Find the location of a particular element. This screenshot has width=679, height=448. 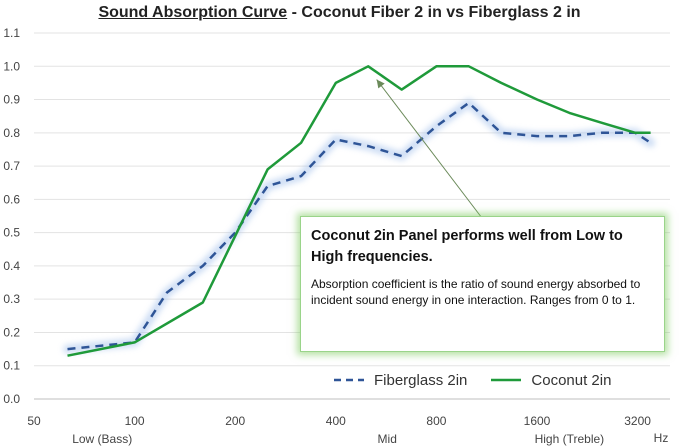

y-tick-label: 0.8 is located at coordinates (11, 133).